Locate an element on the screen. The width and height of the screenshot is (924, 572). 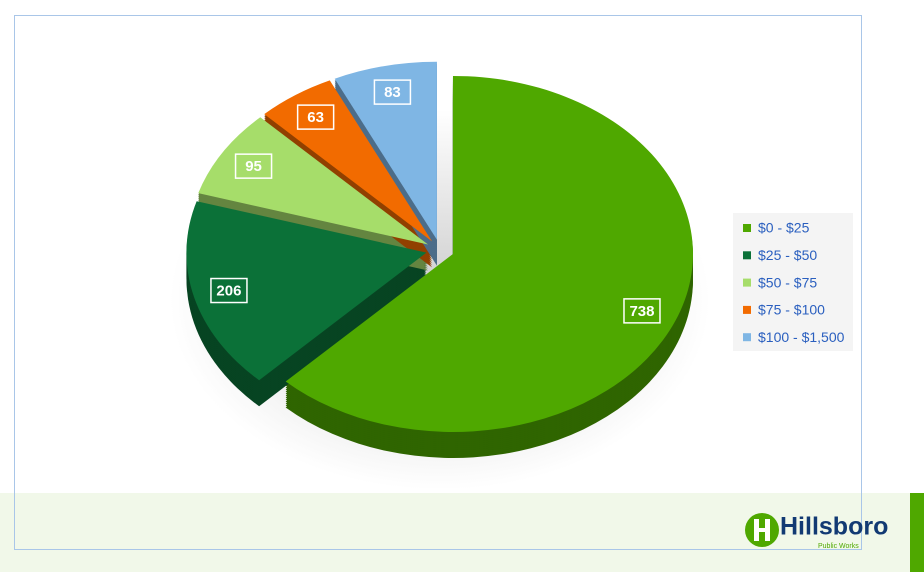
data-label: 738 is located at coordinates (641, 311).